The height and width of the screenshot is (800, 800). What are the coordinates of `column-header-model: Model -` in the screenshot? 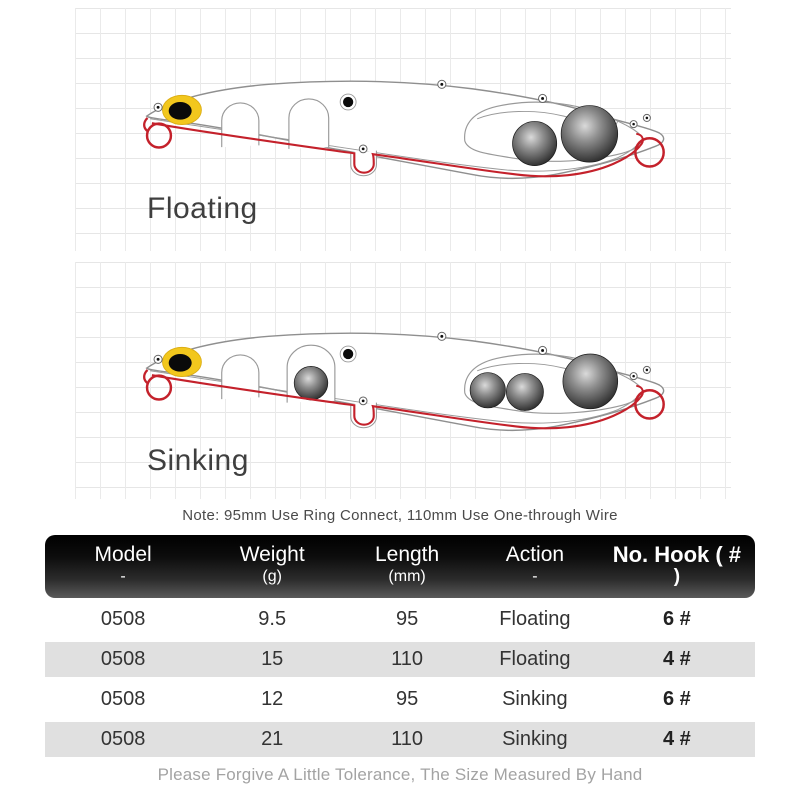 It's located at (123, 564).